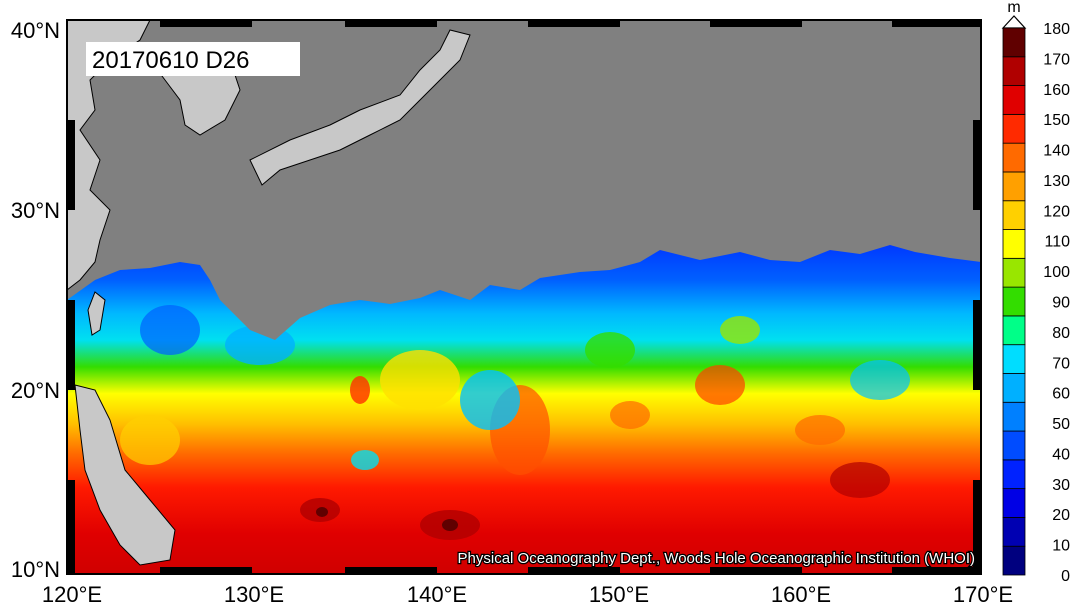 Image resolution: width=1072 pixels, height=606 pixels. What do you see at coordinates (1061, 394) in the screenshot?
I see `colorbar-tick-label: 60` at bounding box center [1061, 394].